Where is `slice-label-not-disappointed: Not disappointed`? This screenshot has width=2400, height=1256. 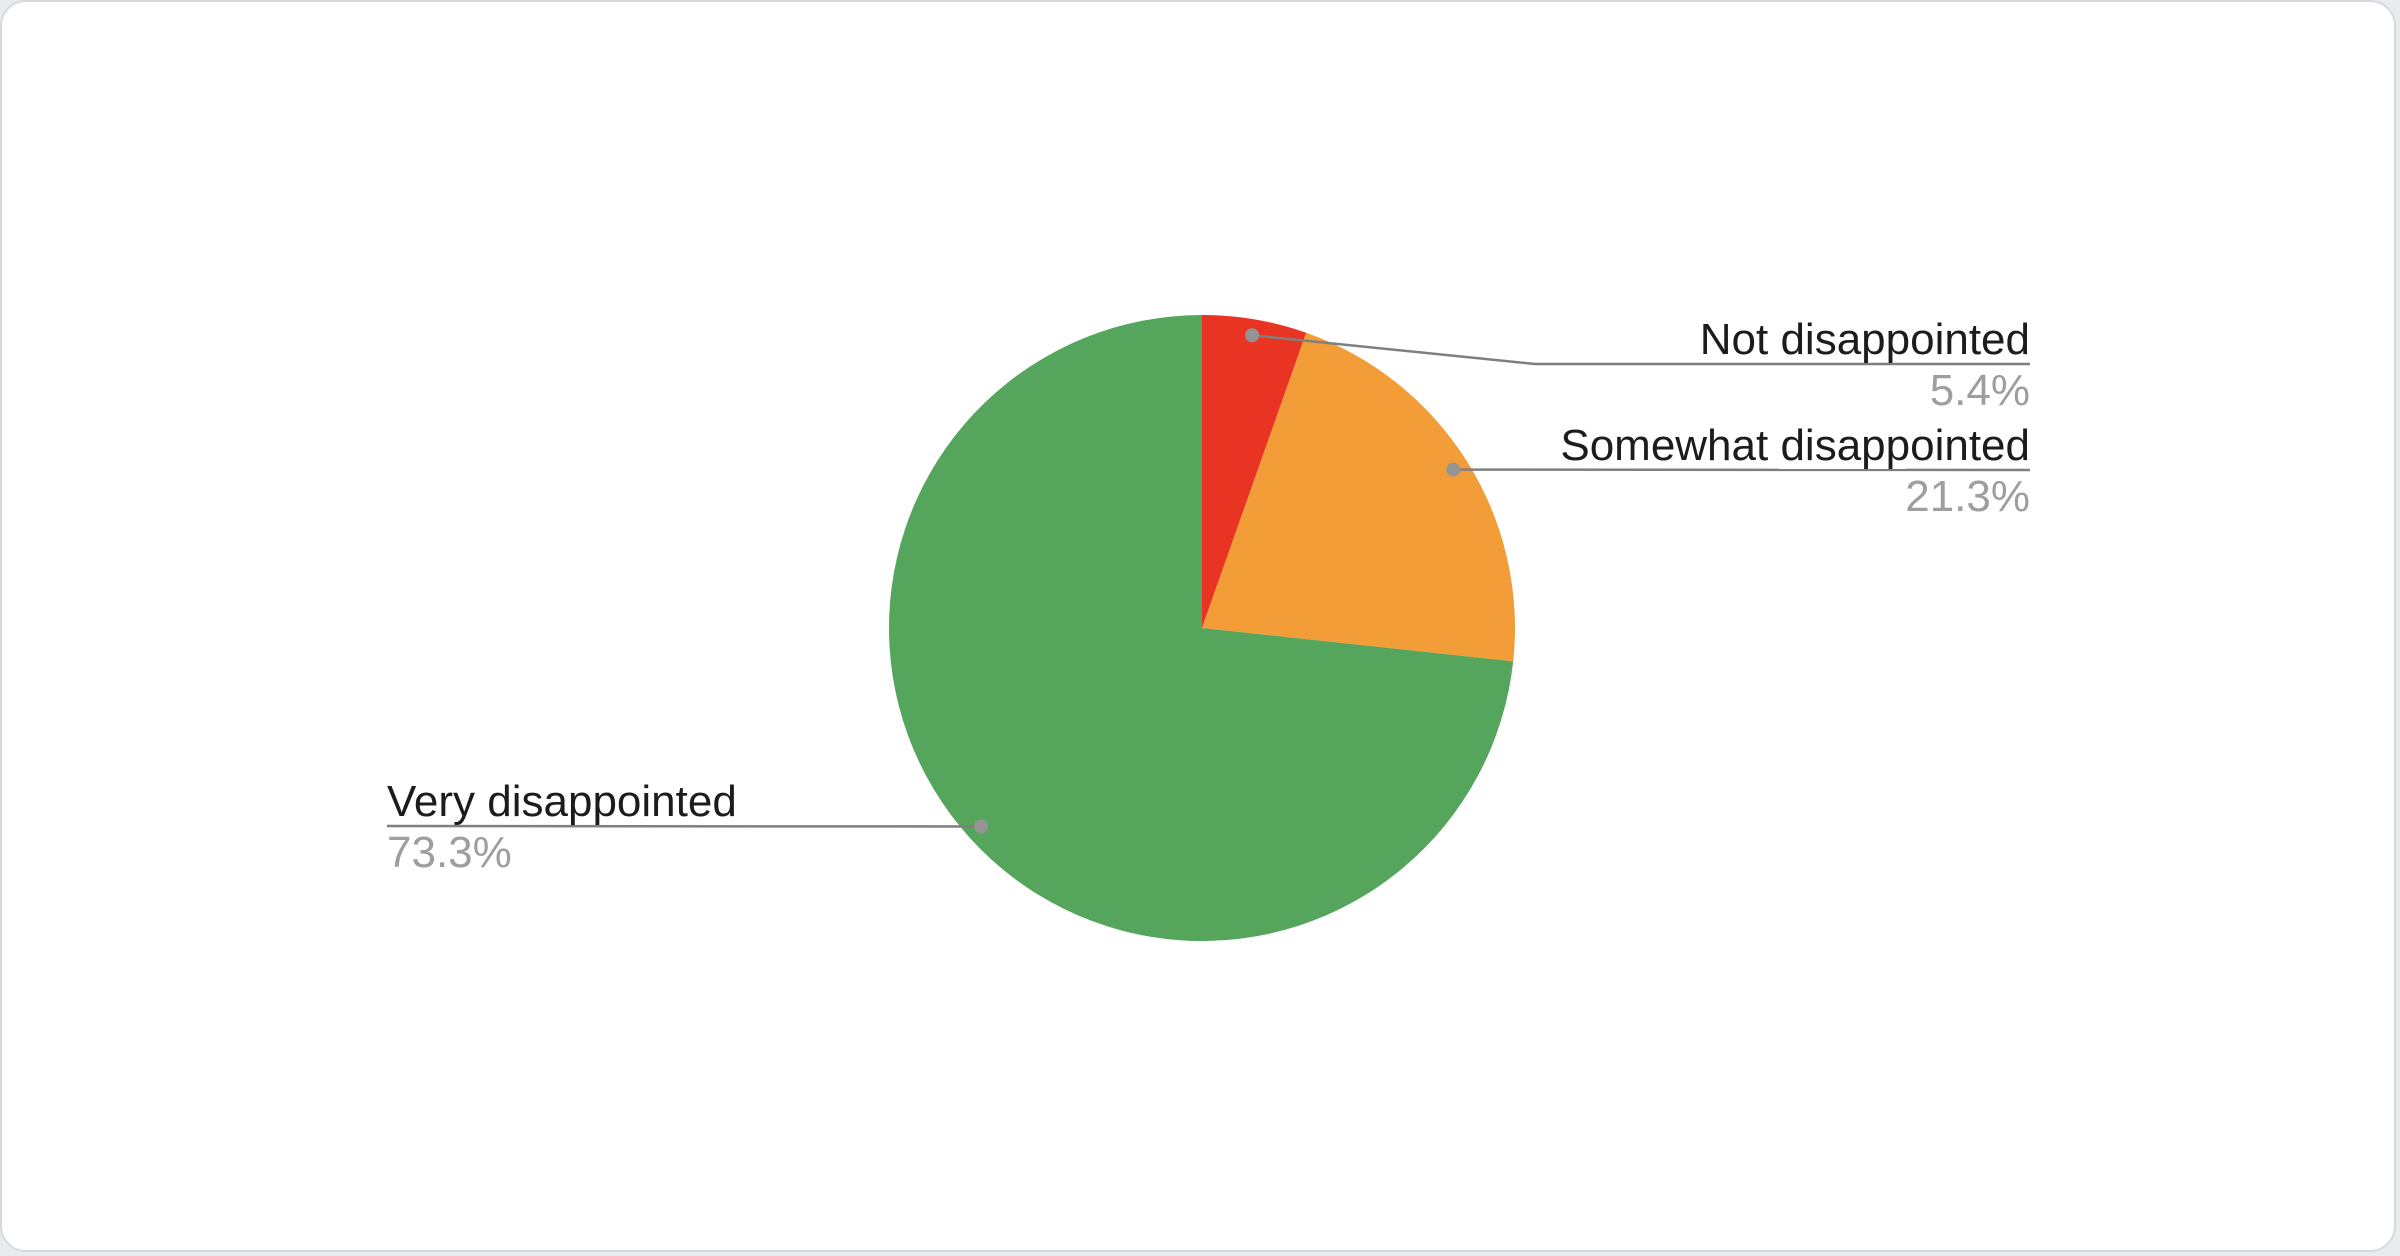
slice-label-not-disappointed: Not disappointed is located at coordinates (1865, 339).